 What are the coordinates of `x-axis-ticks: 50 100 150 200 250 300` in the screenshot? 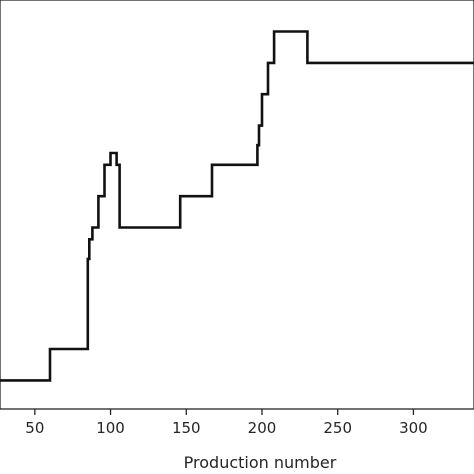 It's located at (226, 423).